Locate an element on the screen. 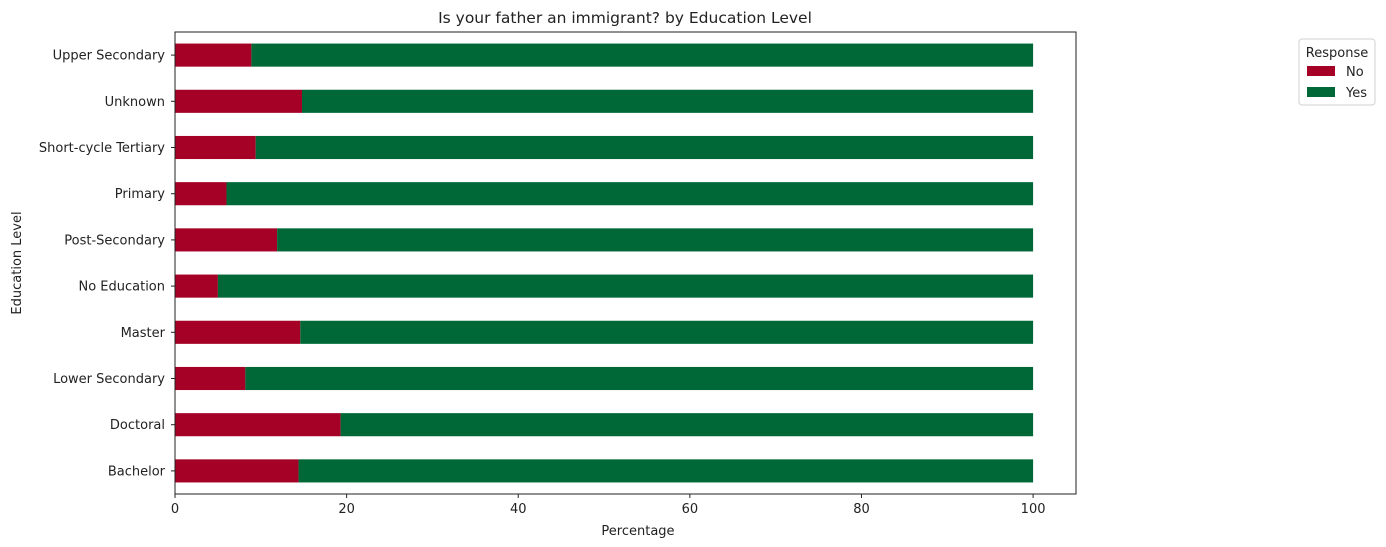  bar-no-unknown is located at coordinates (238, 101).